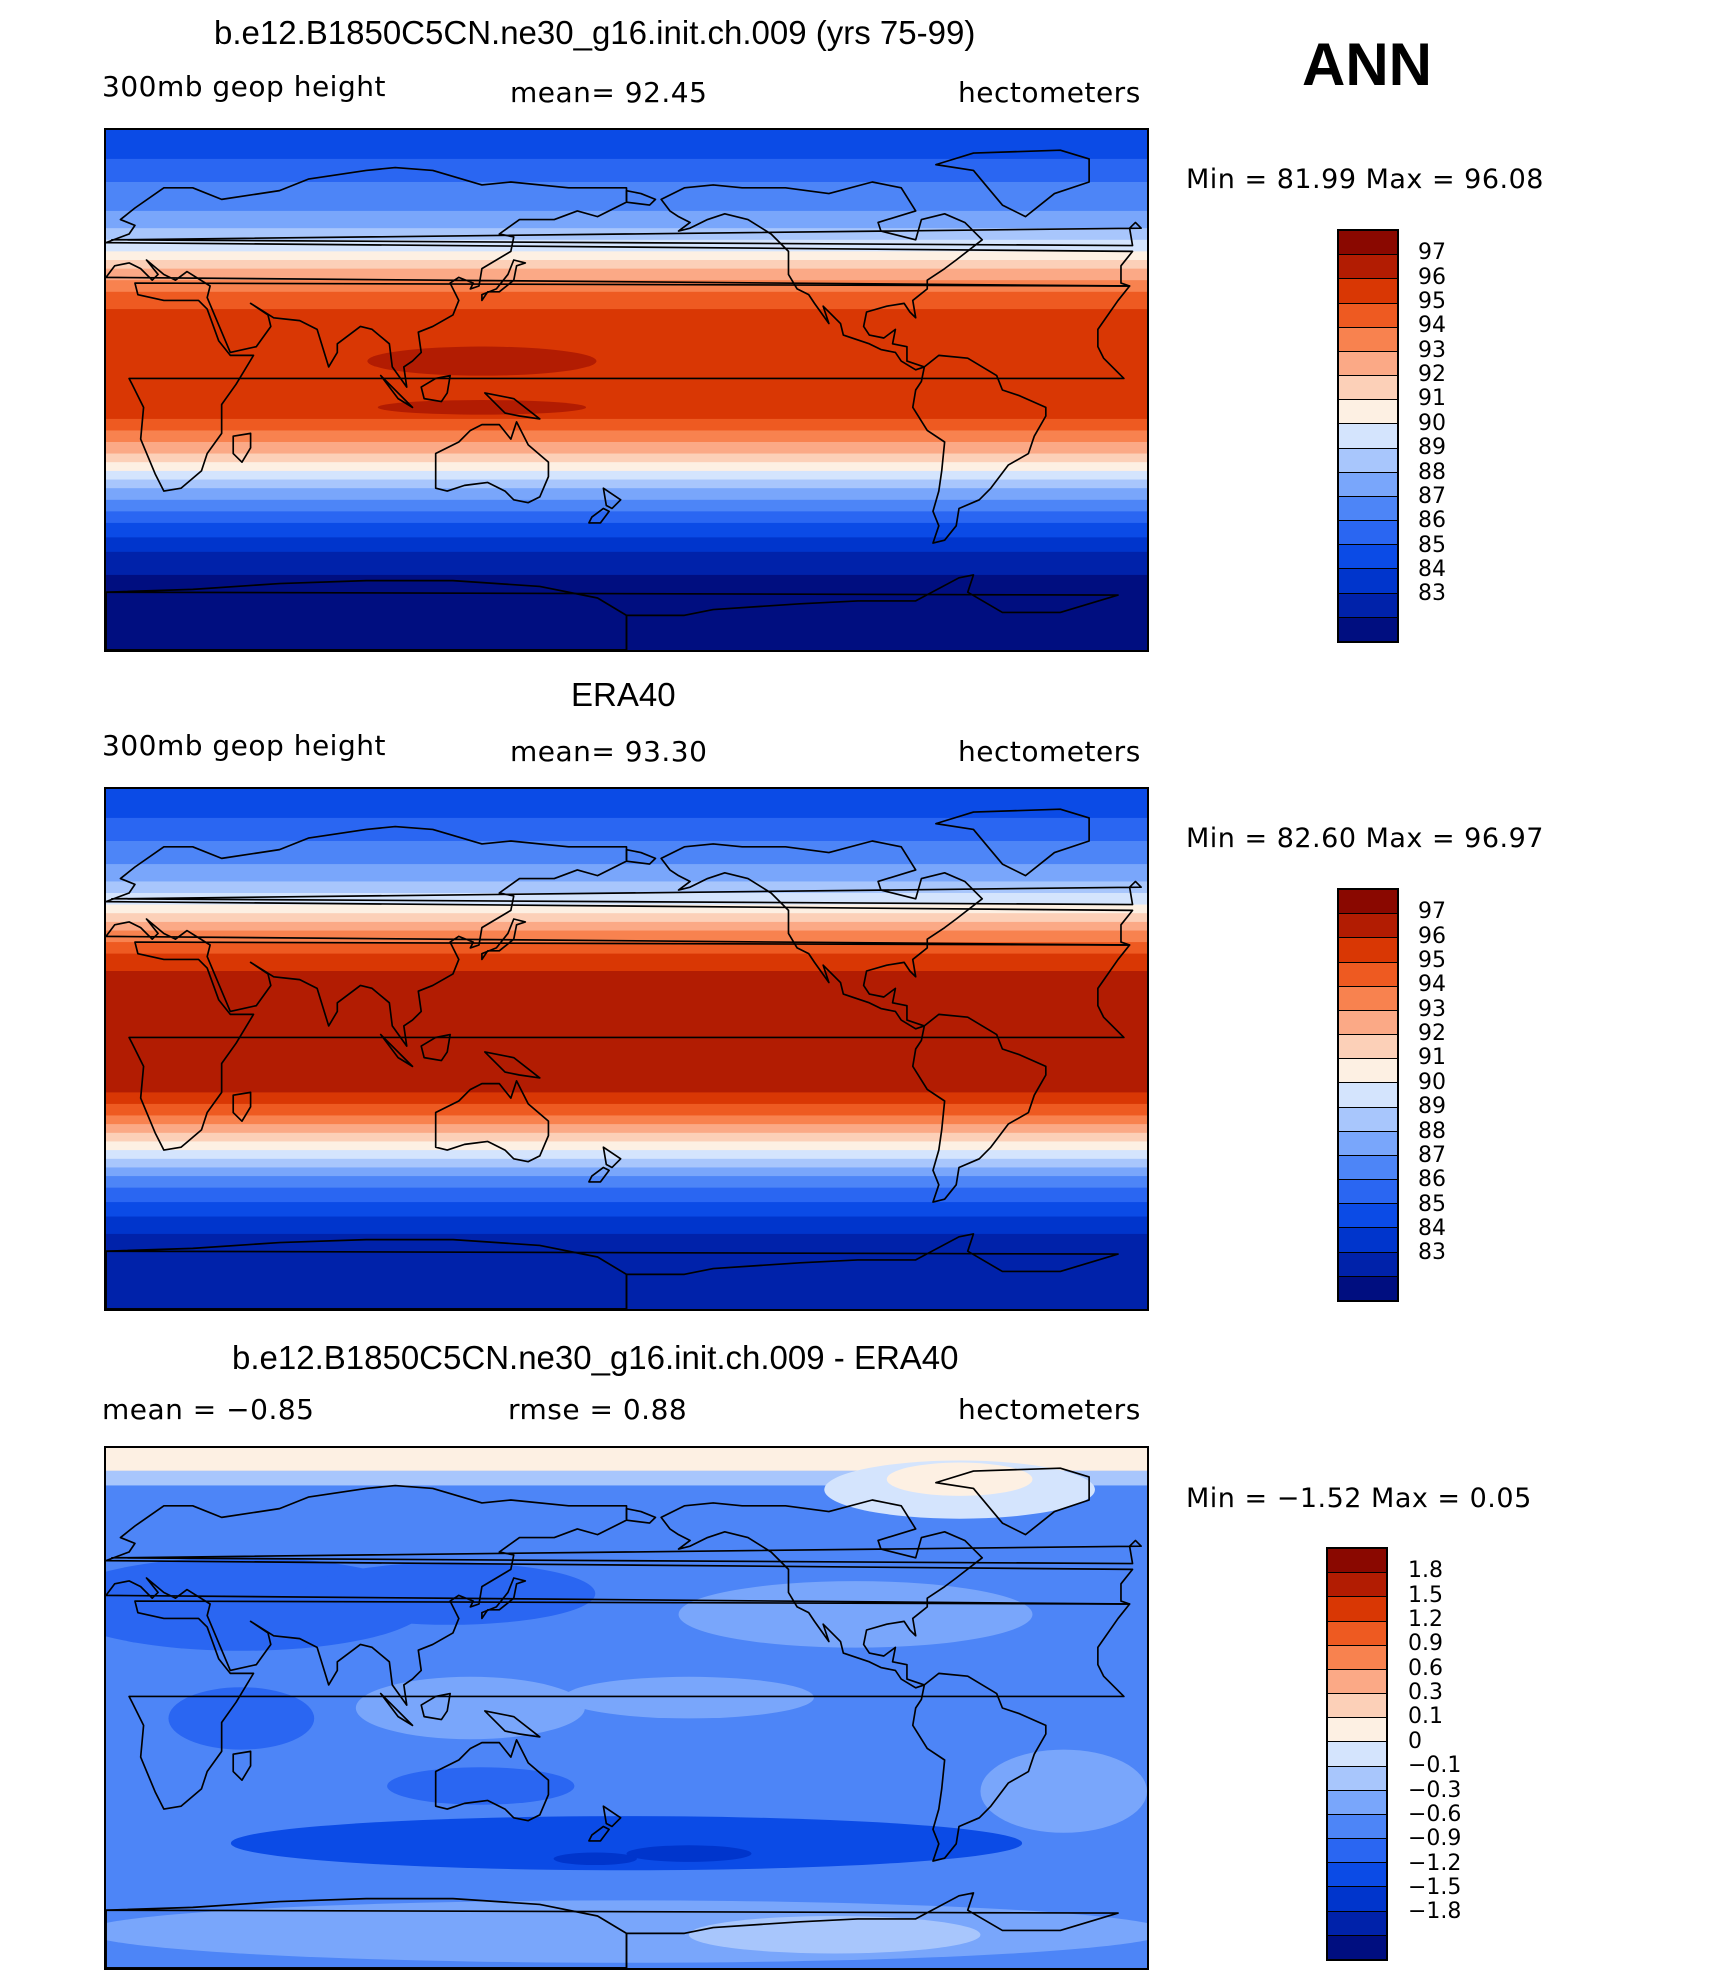 Image resolution: width=1710 pixels, height=1986 pixels. Describe the element at coordinates (244, 86) in the screenshot. I see `panel-1-variable-label: 300mb geop height` at that location.